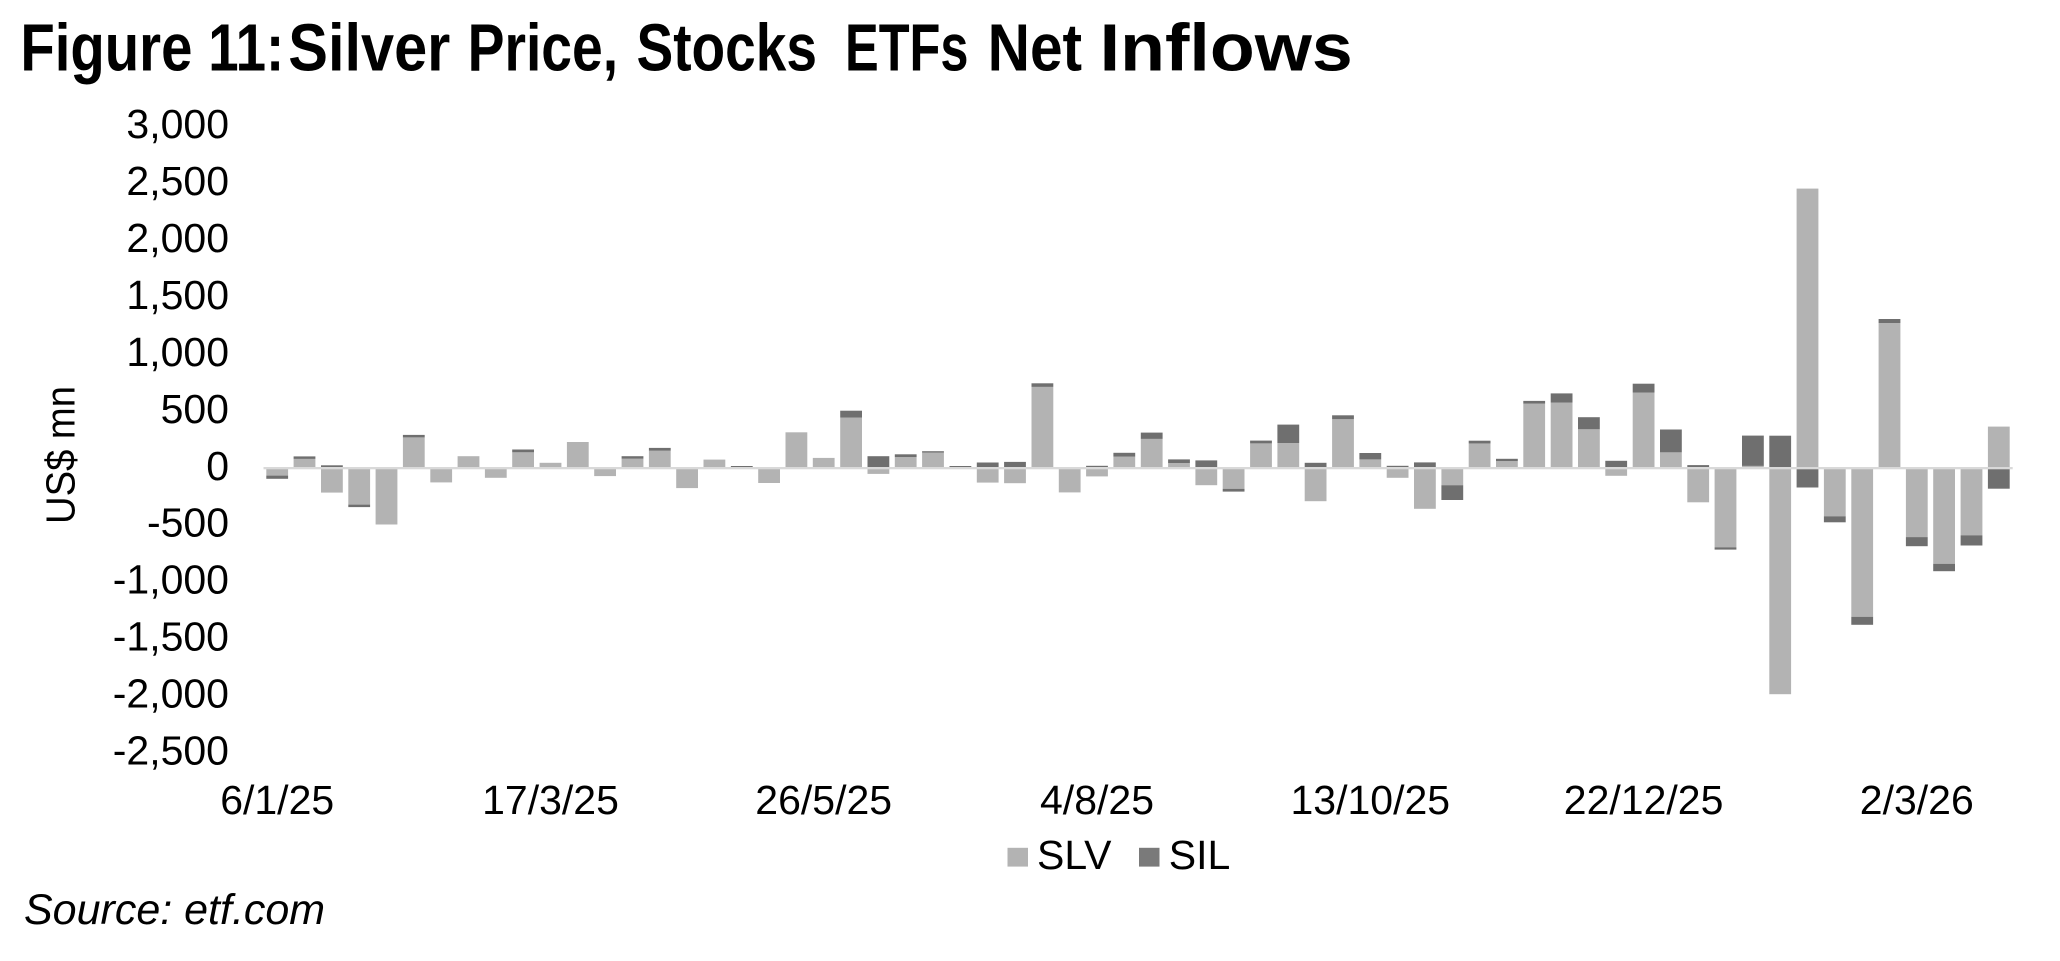  I want to click on svg-text: 6/1/25, so click(277, 800).